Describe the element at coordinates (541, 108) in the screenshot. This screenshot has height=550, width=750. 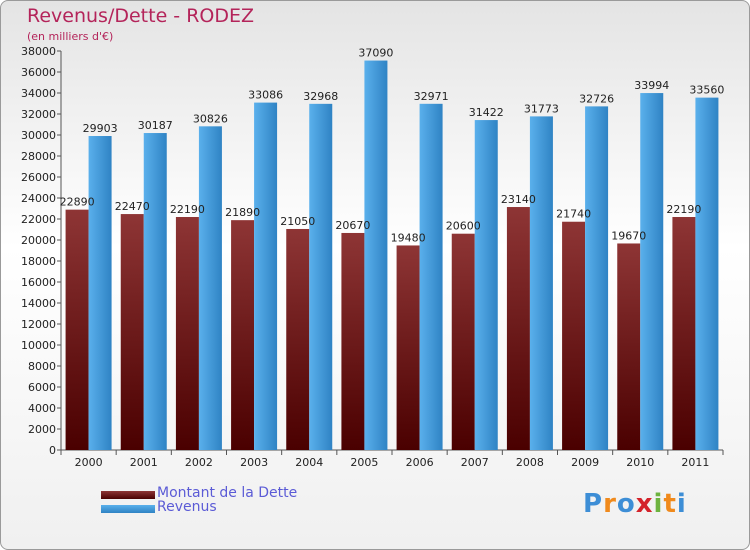
I see `data-label-revenus-2008: 31773` at that location.